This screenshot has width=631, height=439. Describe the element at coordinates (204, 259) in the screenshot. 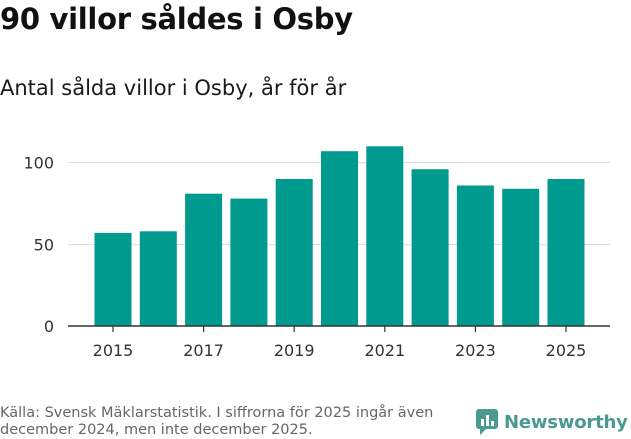

I see `bar-2017` at that location.